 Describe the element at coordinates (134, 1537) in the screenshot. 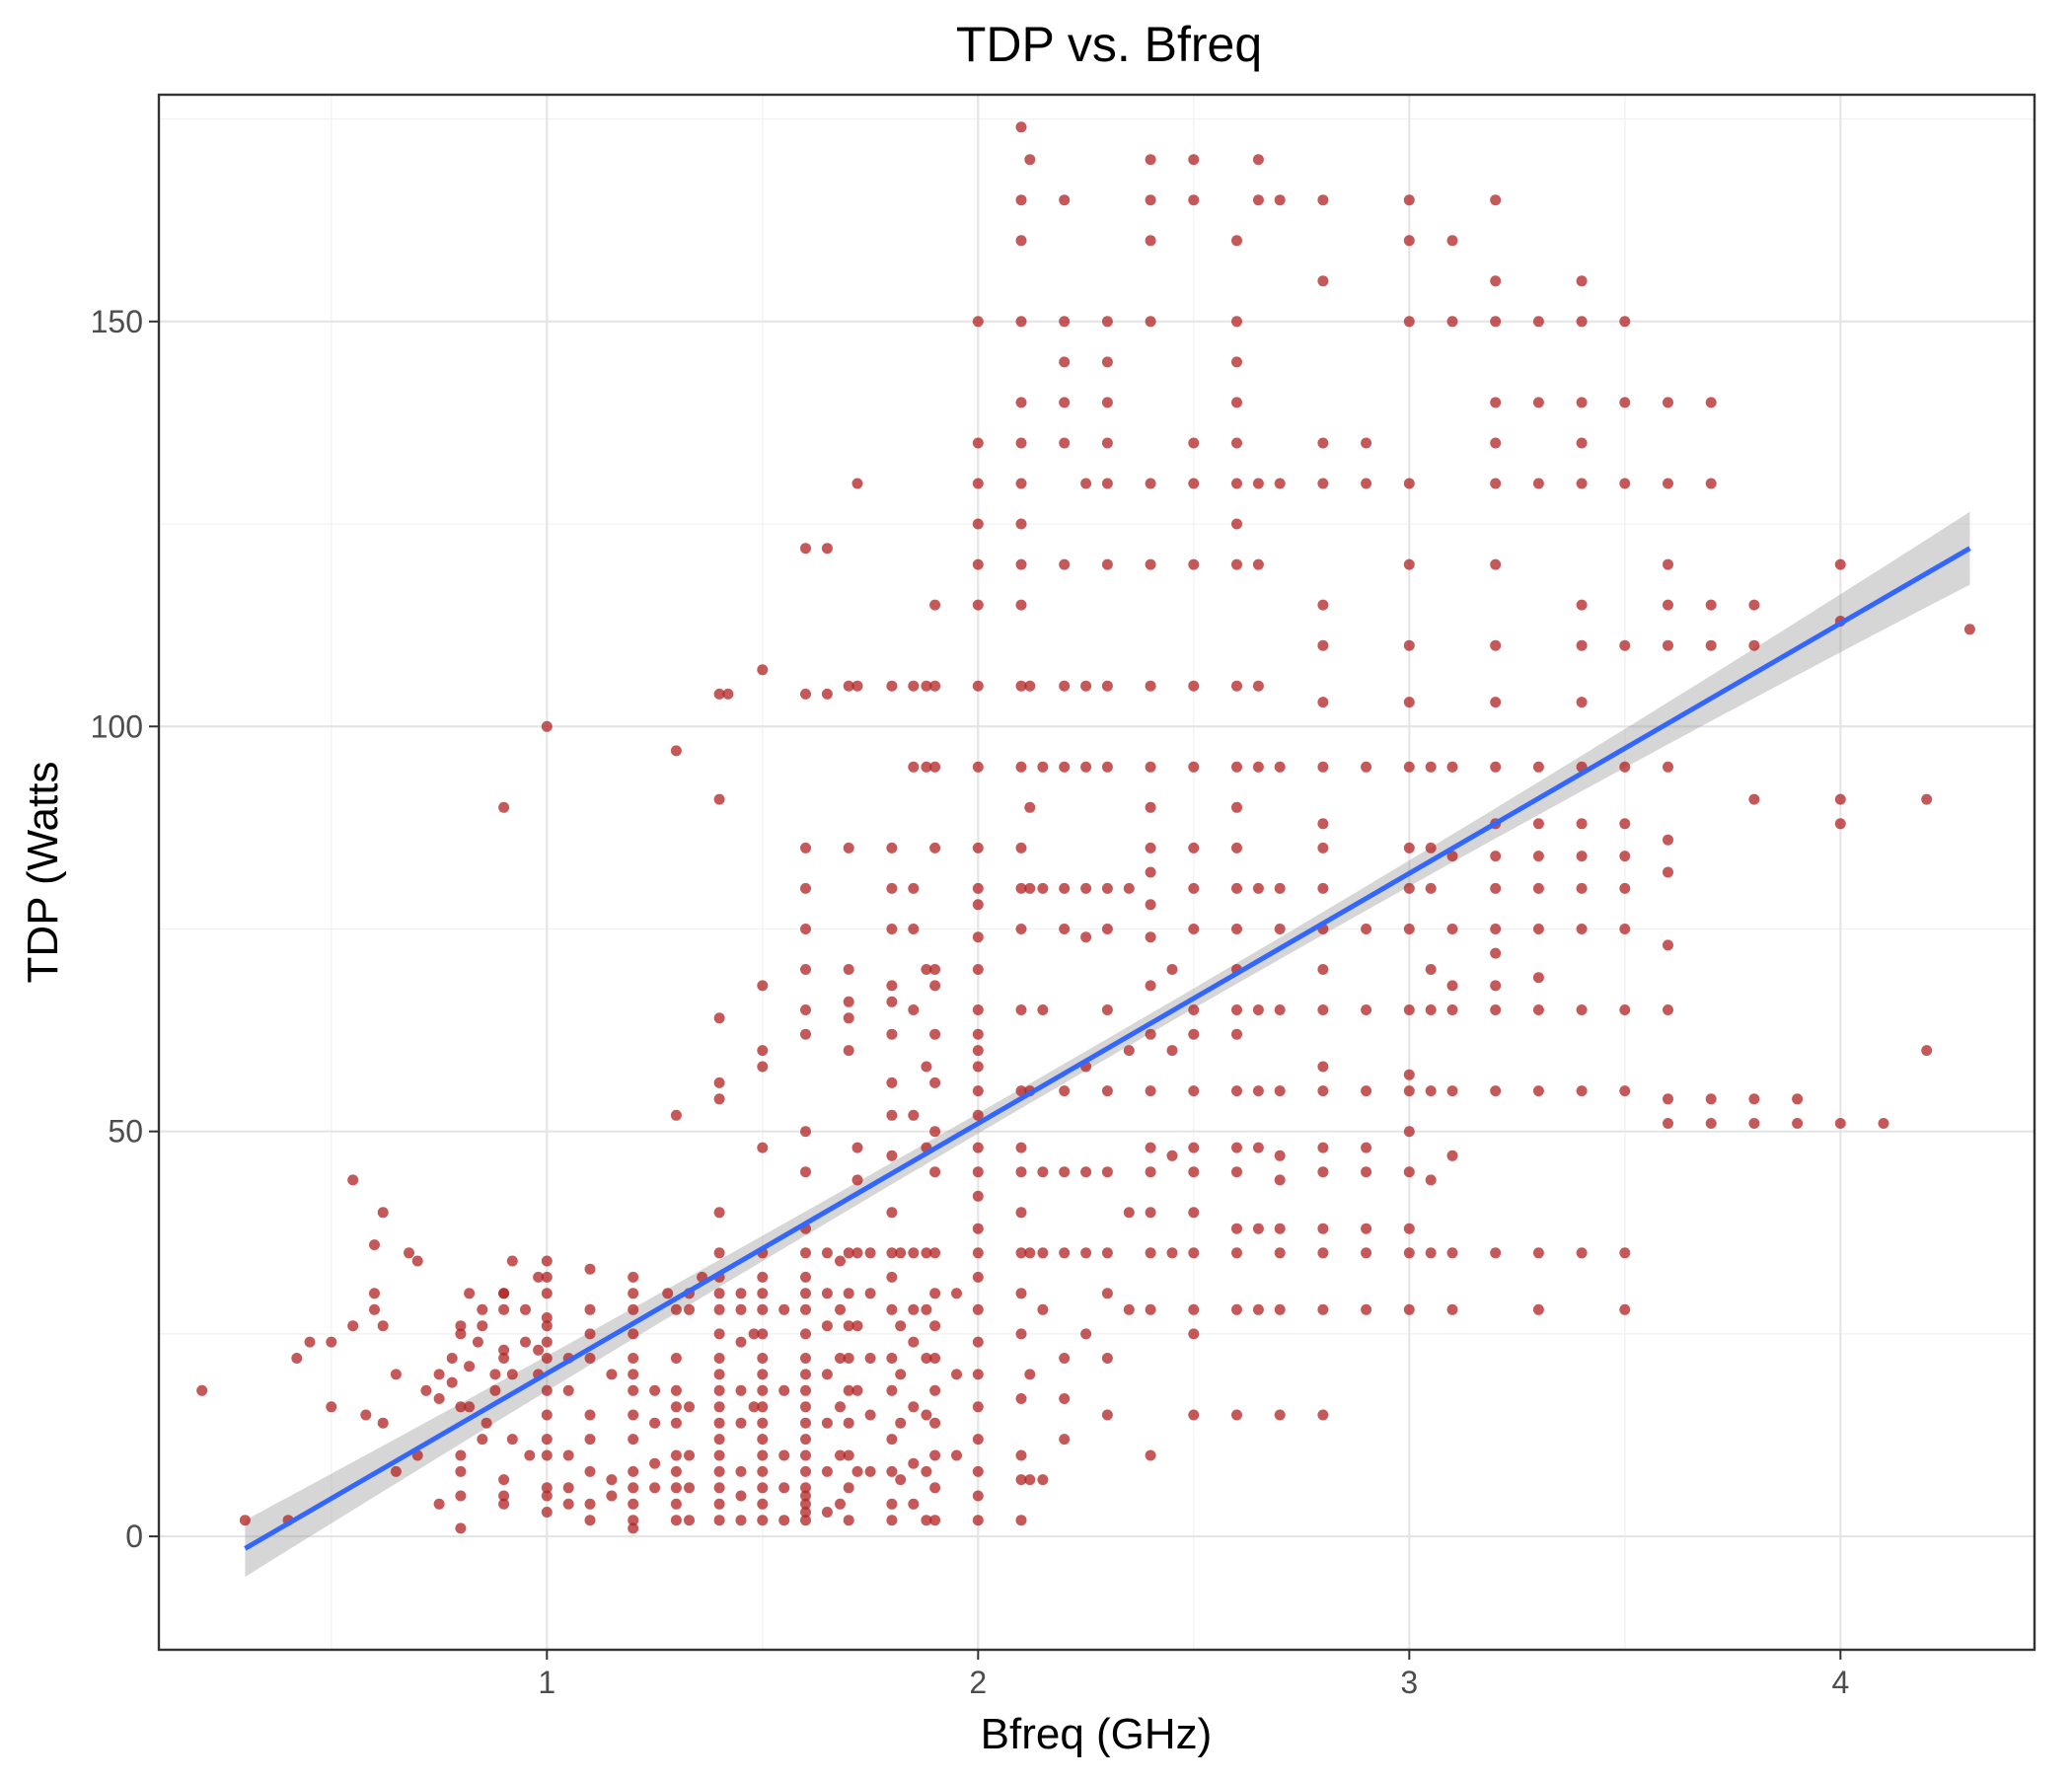

I see `y-tick-label: 0` at that location.